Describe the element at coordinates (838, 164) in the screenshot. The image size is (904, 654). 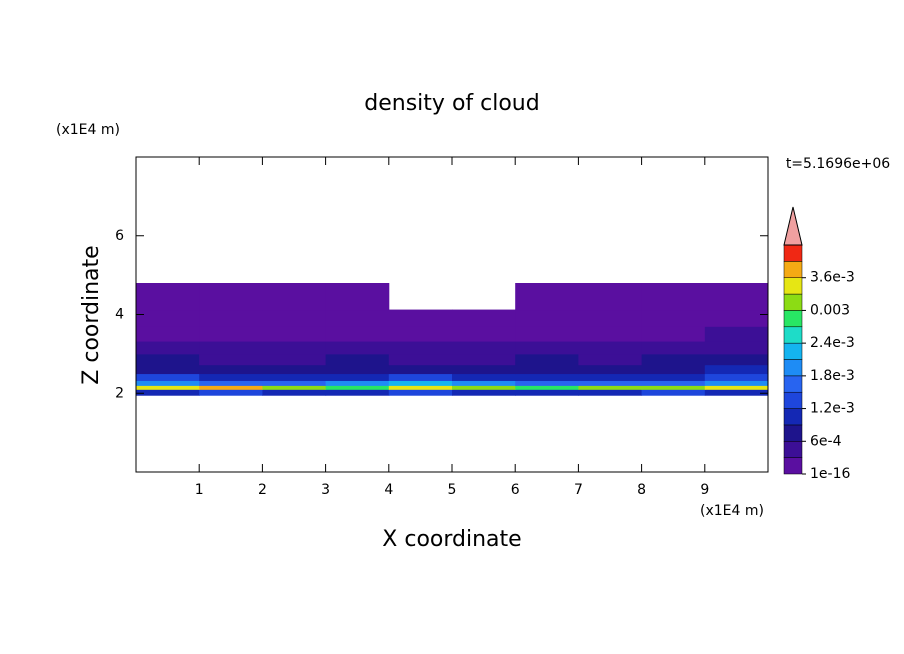
I see `time-label: t=5.1696e+06` at that location.